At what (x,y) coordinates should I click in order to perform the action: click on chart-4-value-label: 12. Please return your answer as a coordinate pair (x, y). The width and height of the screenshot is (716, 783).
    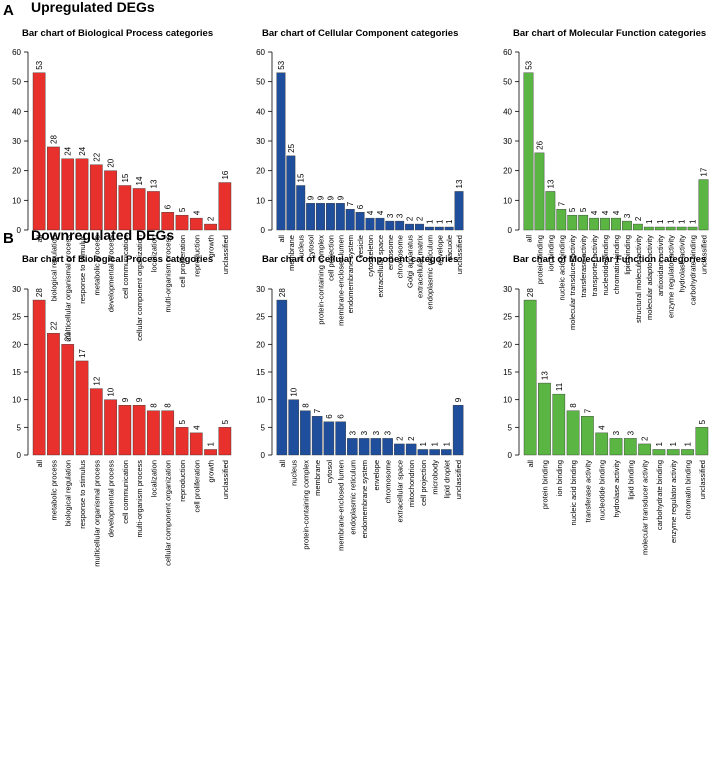
    Looking at the image, I should click on (96, 380).